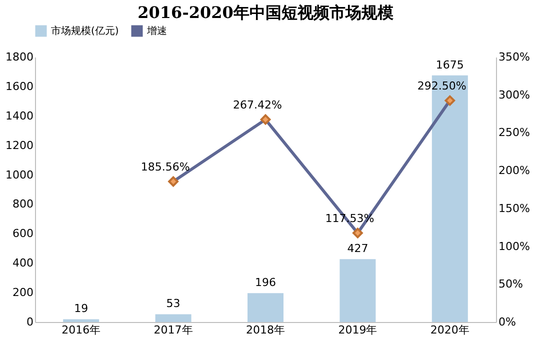  What do you see at coordinates (265, 330) in the screenshot?
I see `x-tick-label: 2018年` at bounding box center [265, 330].